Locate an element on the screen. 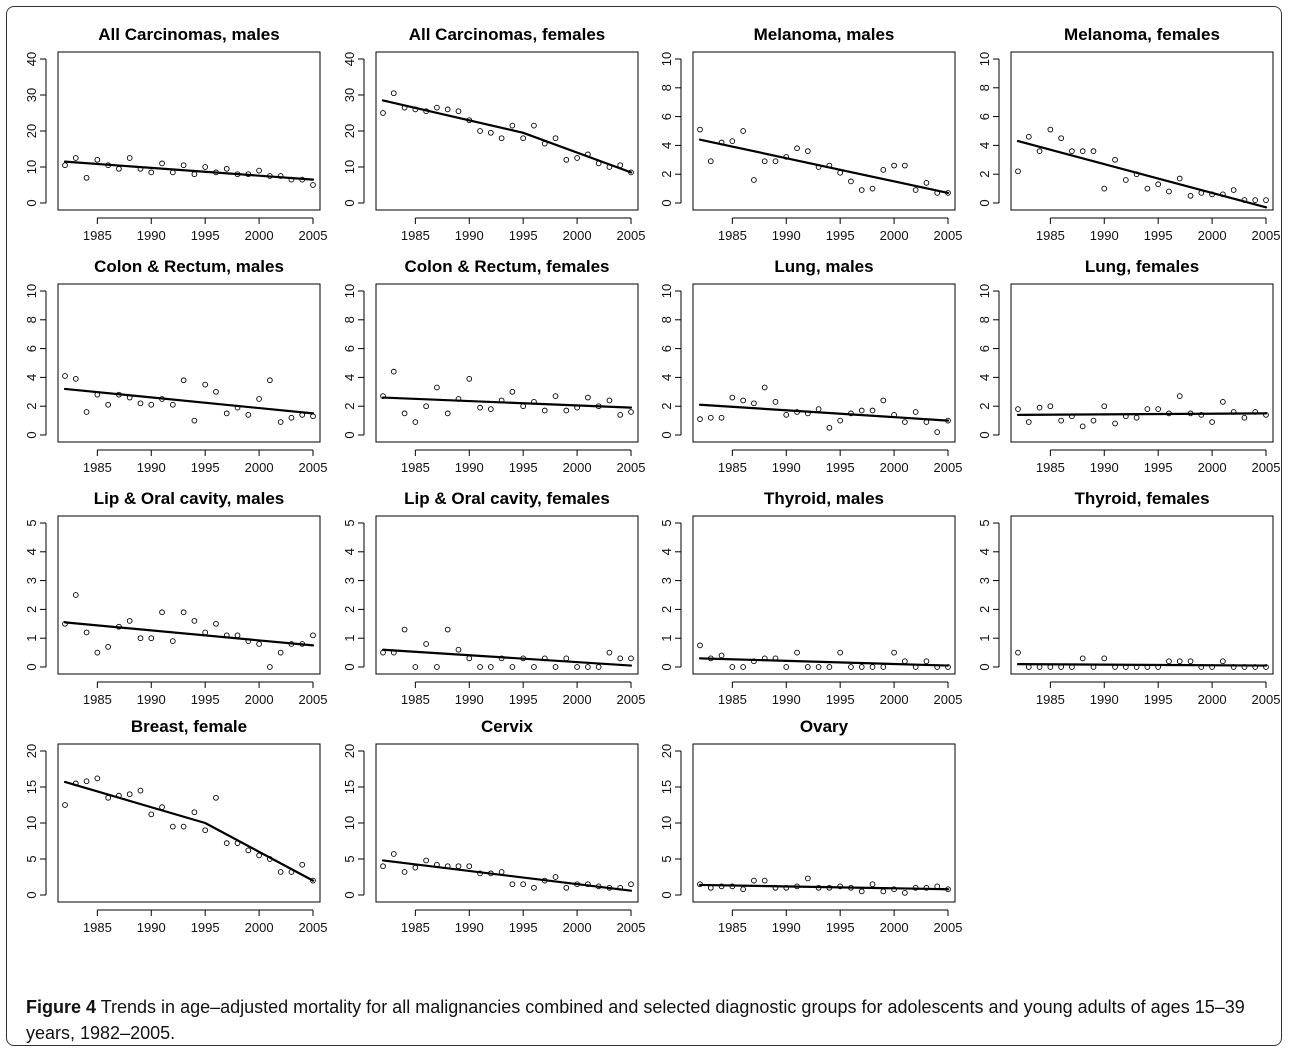  chart-panel: Cervix 0 5 10 15 20 1985 1990 1995 2000 2005 is located at coordinates (493, 826).